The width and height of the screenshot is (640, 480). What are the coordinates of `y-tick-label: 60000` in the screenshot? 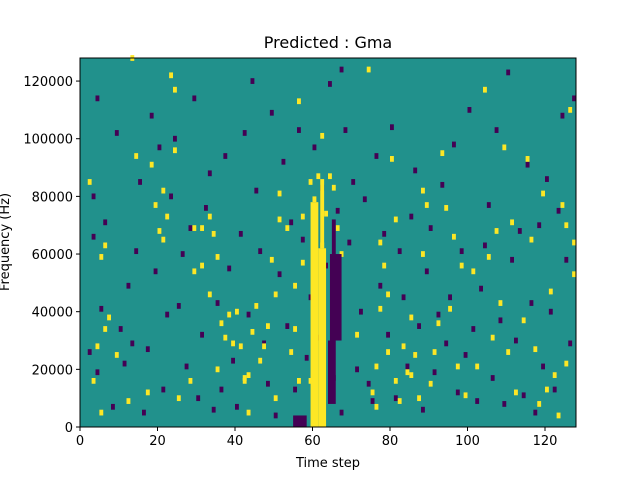 It's located at (52, 255).